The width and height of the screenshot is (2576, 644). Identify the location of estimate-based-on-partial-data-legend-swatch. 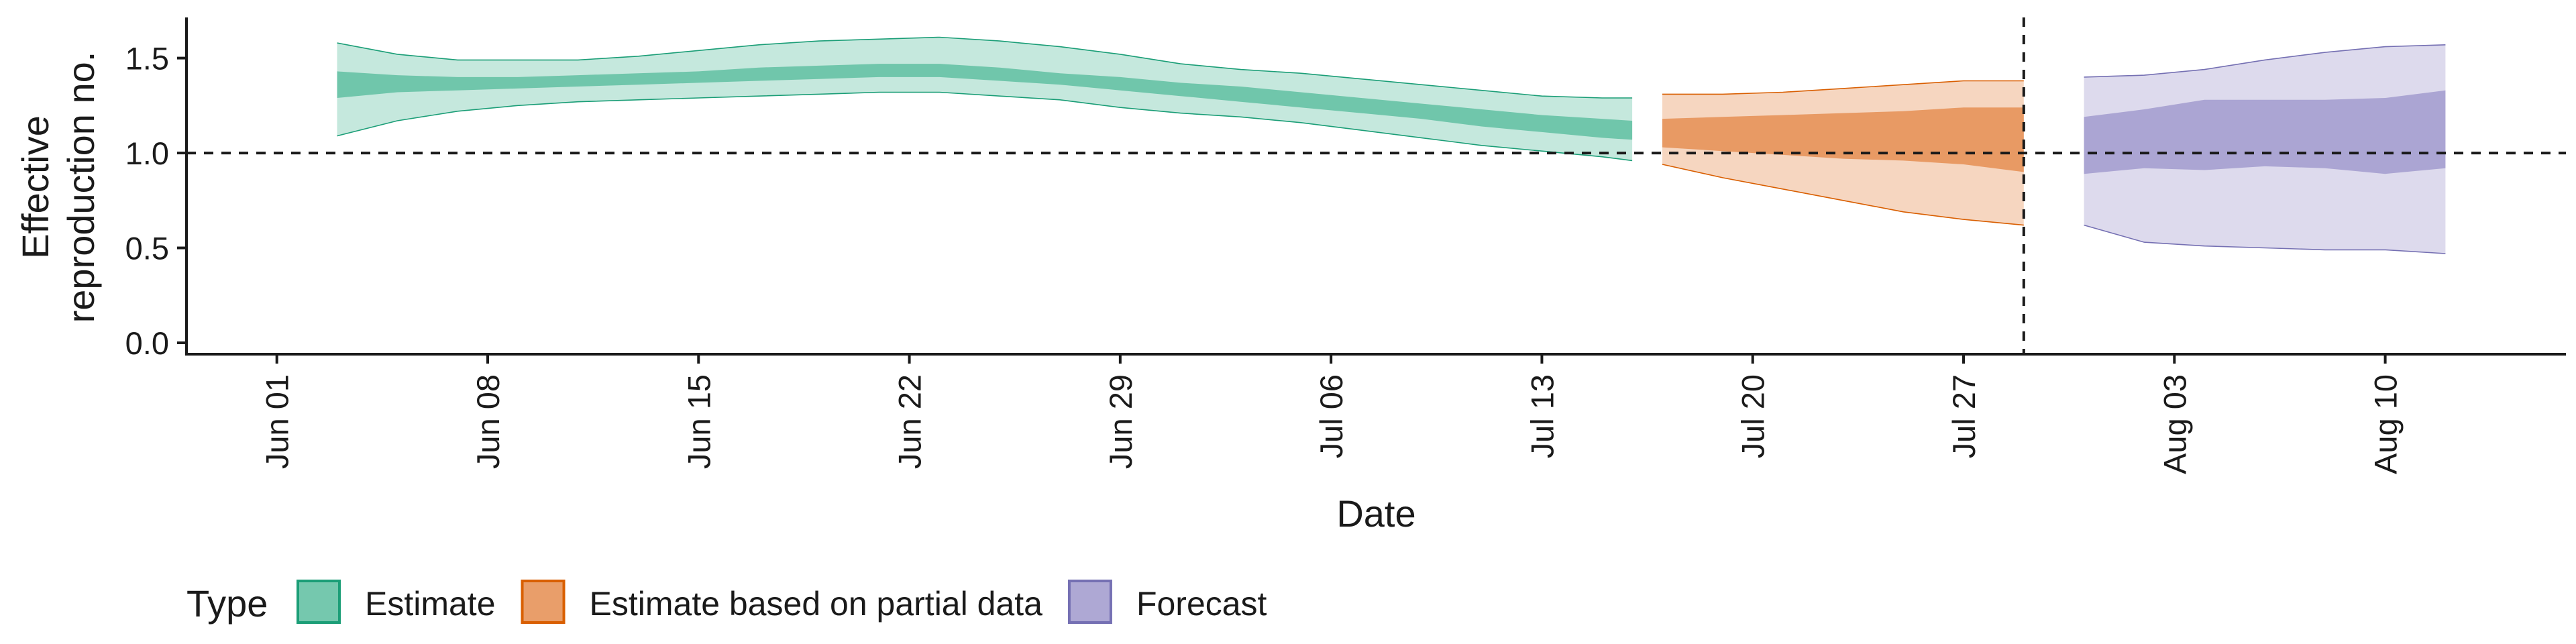
(543, 602).